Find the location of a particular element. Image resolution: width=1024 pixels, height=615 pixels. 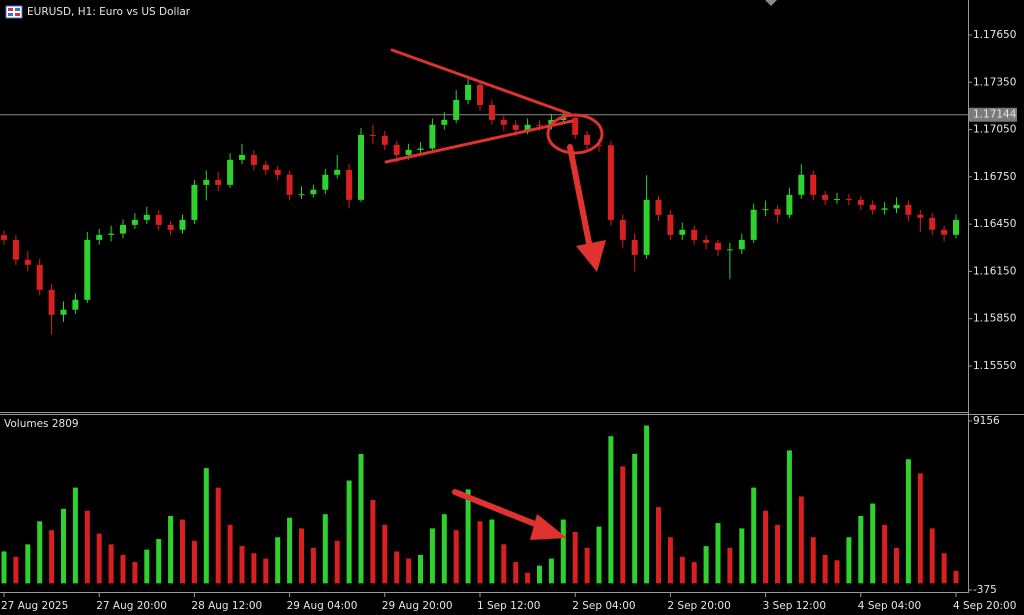

x-tick-label: 2 Sep 20:00 is located at coordinates (698, 606).